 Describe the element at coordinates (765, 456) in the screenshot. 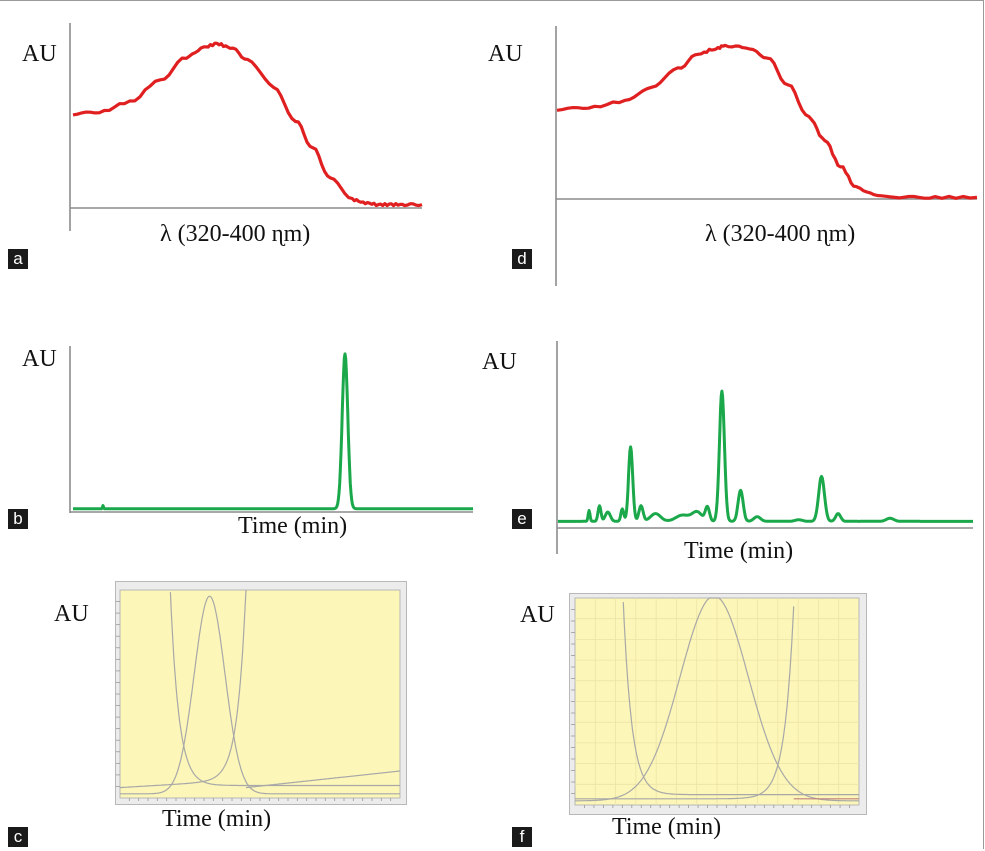

I see `panel-e-chromatogram-line` at that location.